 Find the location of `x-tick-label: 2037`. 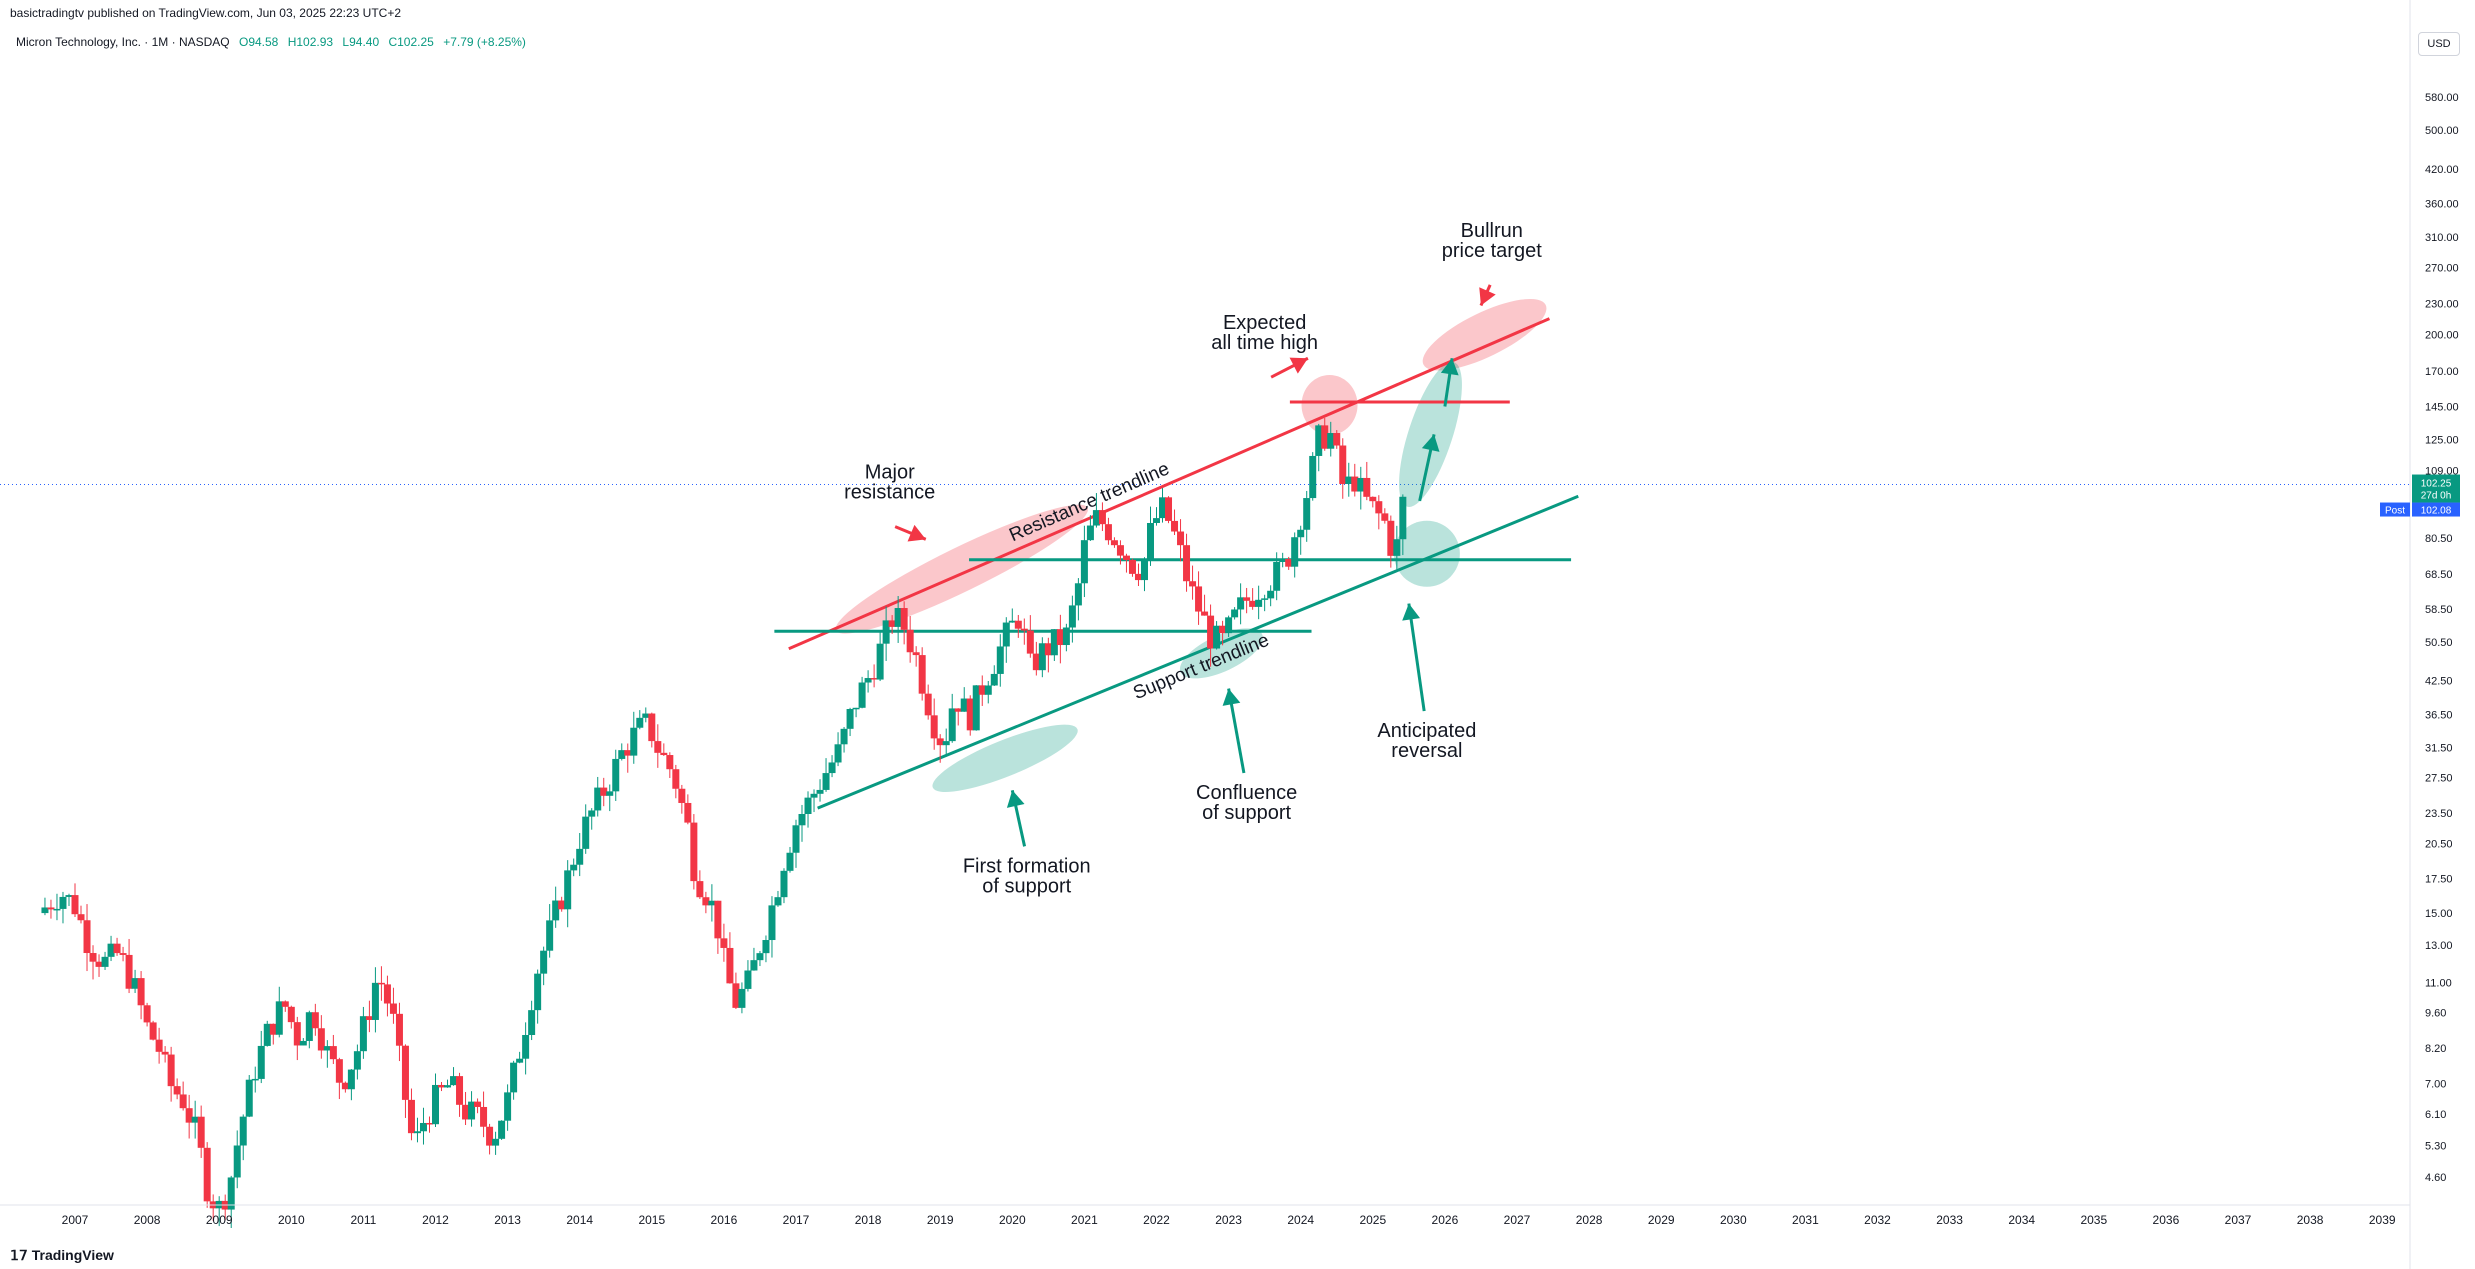

x-tick-label: 2037 is located at coordinates (2238, 1220).